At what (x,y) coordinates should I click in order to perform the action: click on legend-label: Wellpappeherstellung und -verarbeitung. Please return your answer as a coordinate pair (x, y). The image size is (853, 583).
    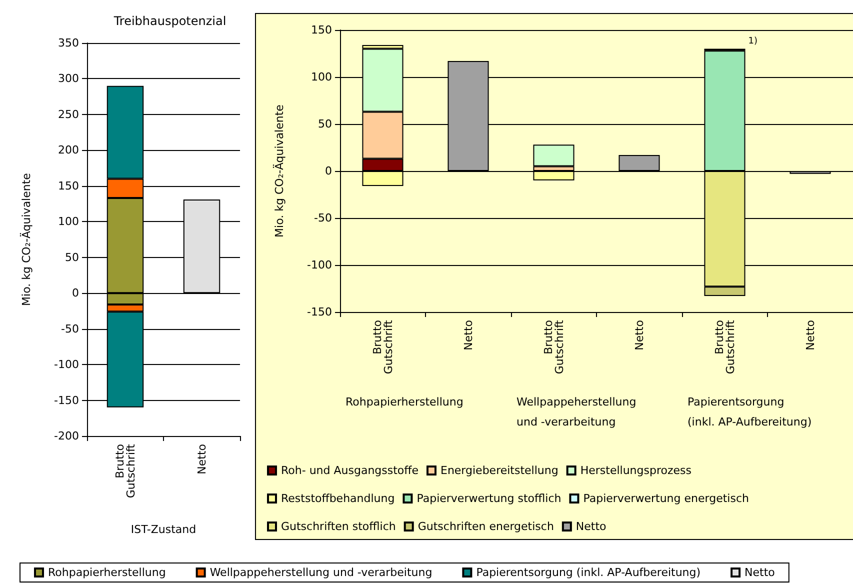
    Looking at the image, I should click on (321, 572).